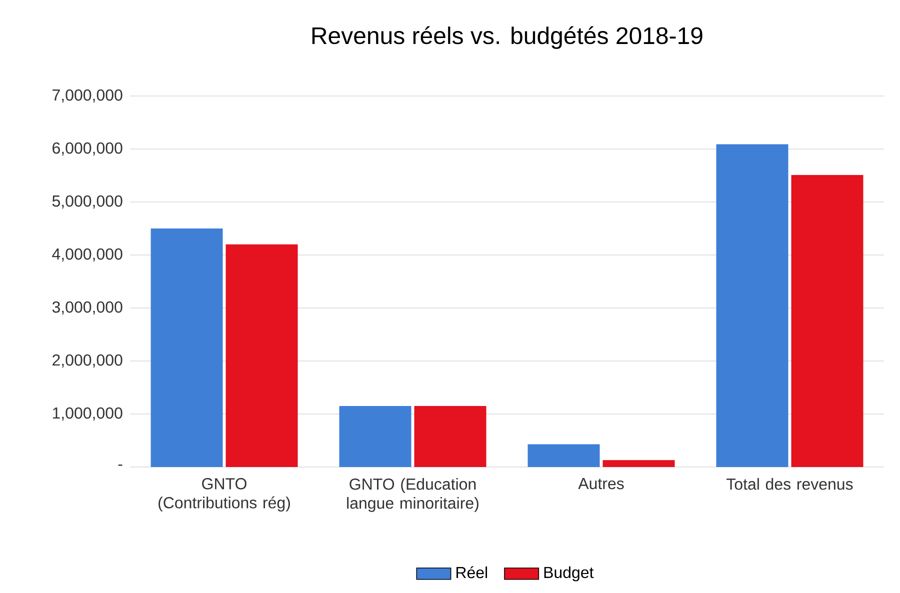 The image size is (900, 593). Describe the element at coordinates (789, 484) in the screenshot. I see `x-tick-label: Total des revenus` at that location.